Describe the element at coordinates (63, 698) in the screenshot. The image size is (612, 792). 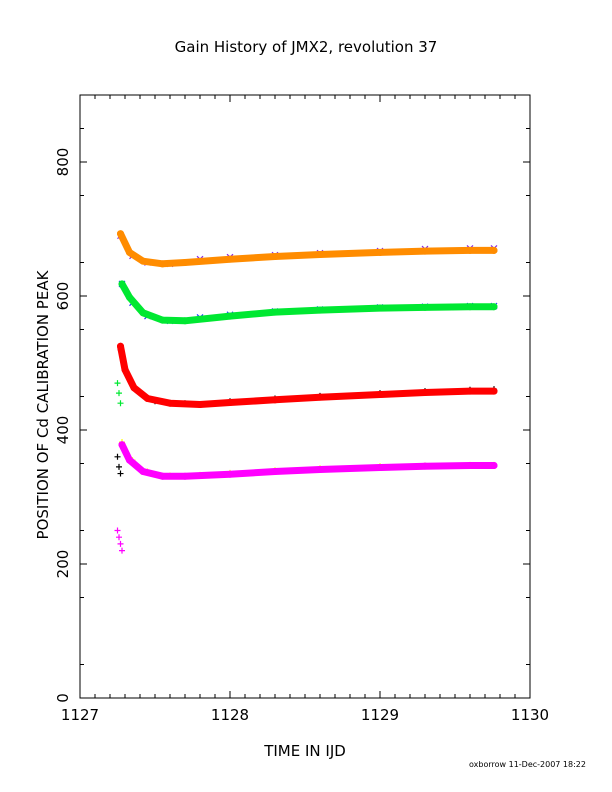
I see `y-tick-label: 0` at that location.